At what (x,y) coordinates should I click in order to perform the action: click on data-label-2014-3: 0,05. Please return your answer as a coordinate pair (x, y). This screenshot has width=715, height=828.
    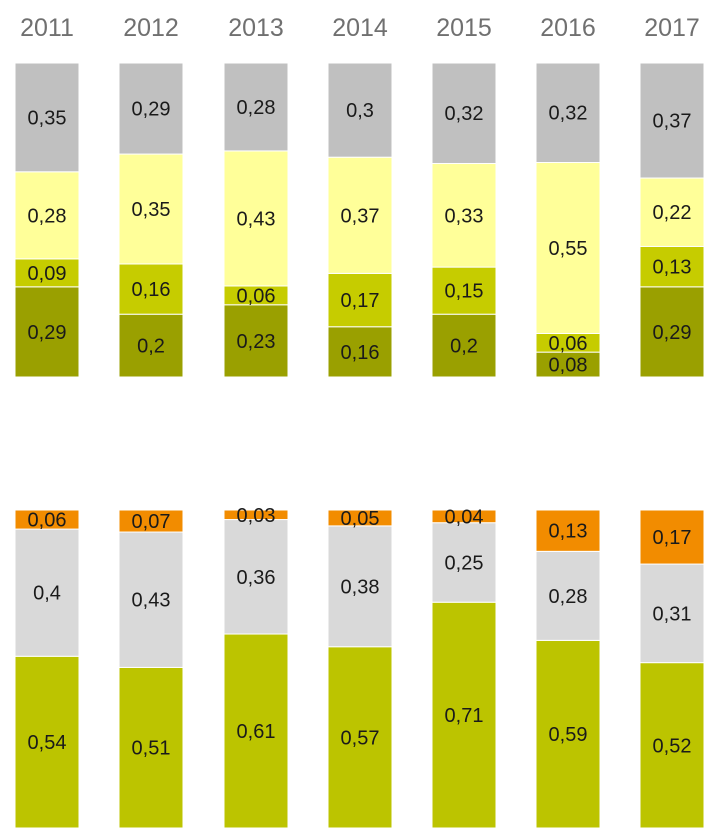
    Looking at the image, I should click on (360, 519).